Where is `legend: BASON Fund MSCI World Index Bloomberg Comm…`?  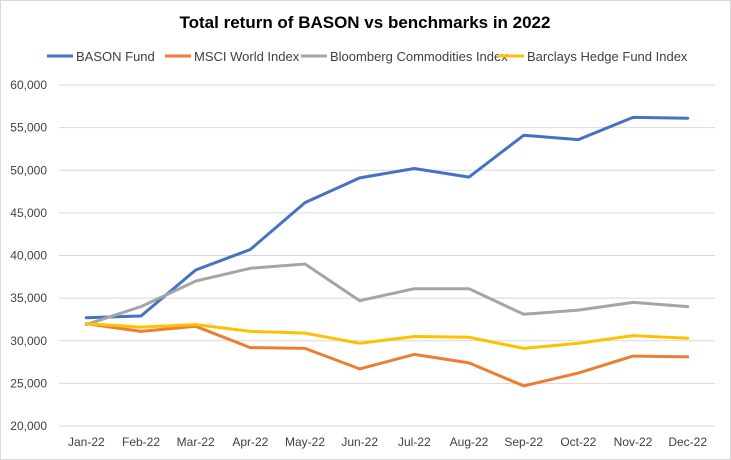 legend: BASON Fund MSCI World Index Bloomberg Comm… is located at coordinates (367, 56).